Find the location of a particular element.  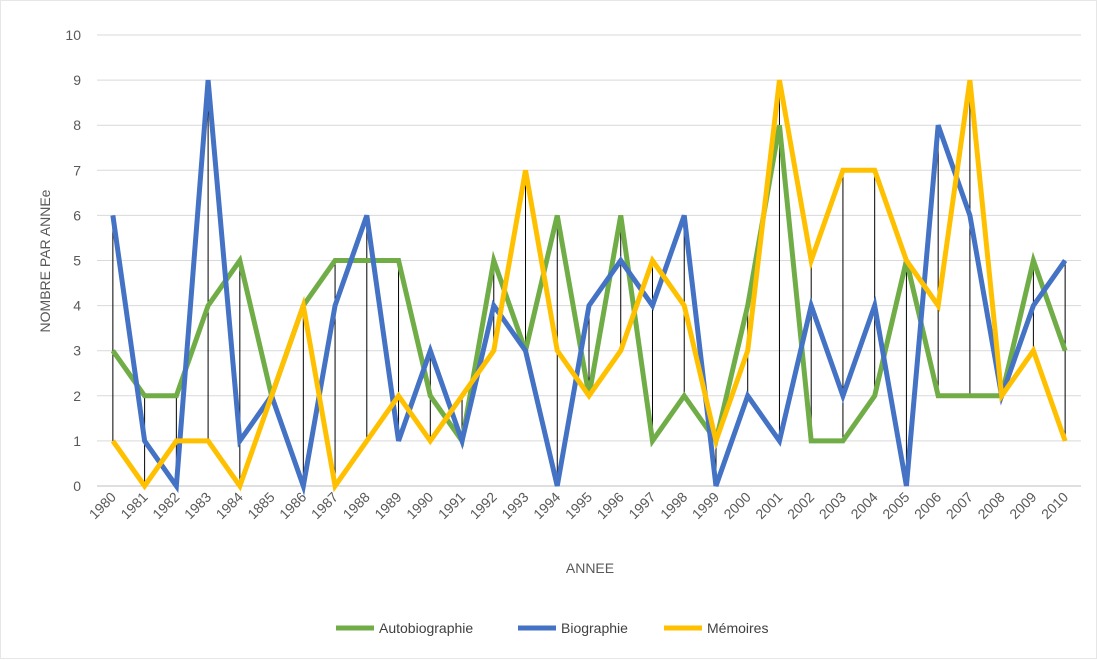

legend-label: Autobiographie is located at coordinates (426, 628).